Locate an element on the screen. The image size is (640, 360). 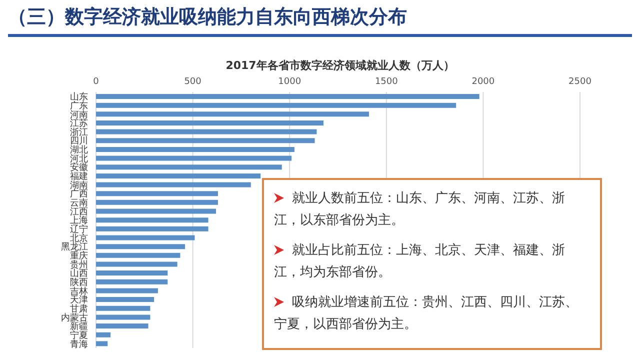
y-tick-label: 江西 is located at coordinates (79, 212).